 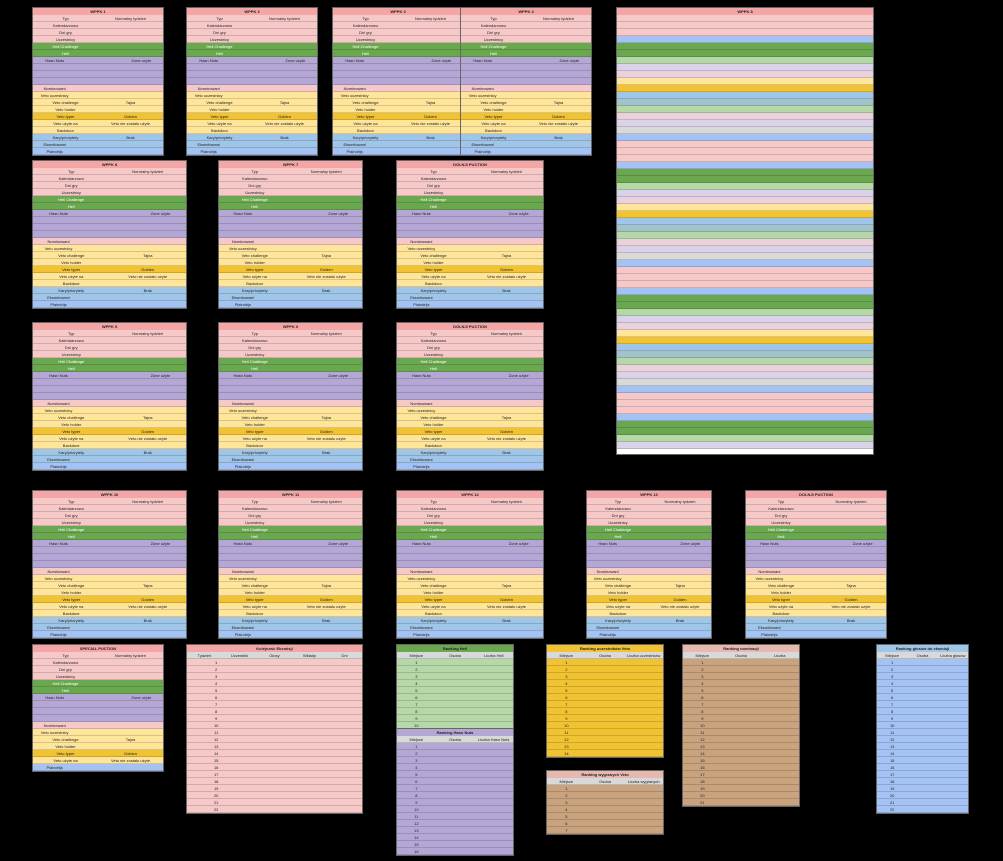 What do you see at coordinates (290, 340) in the screenshot?
I see `table-row: Kalendarzowo` at bounding box center [290, 340].